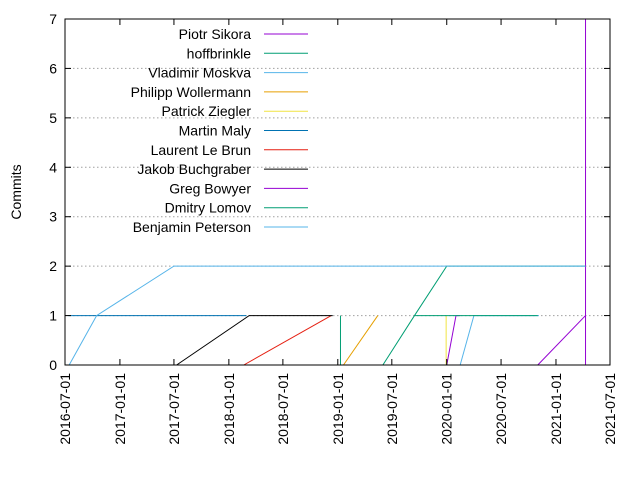 This screenshot has width=640, height=480. What do you see at coordinates (447, 409) in the screenshot?
I see `x-tick-label: 2020-01-01` at bounding box center [447, 409].